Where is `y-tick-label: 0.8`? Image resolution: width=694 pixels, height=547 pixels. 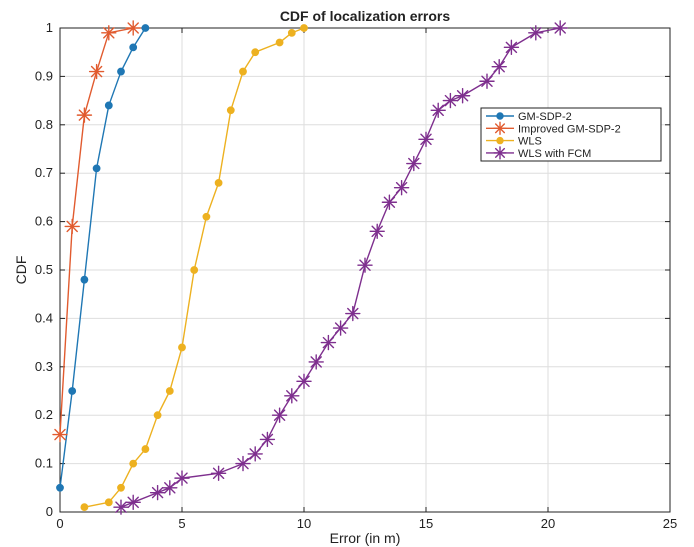
y-tick-label: 0.8 is located at coordinates (44, 124).